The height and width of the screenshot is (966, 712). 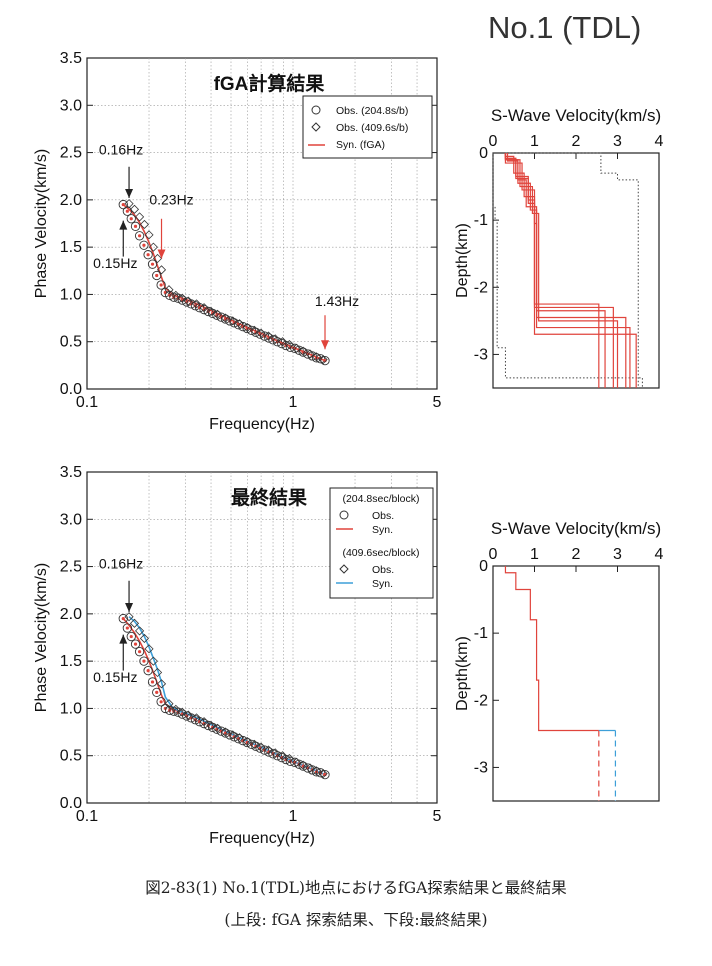 I want to click on x-tick-label: 0.1, so click(x=87, y=816).